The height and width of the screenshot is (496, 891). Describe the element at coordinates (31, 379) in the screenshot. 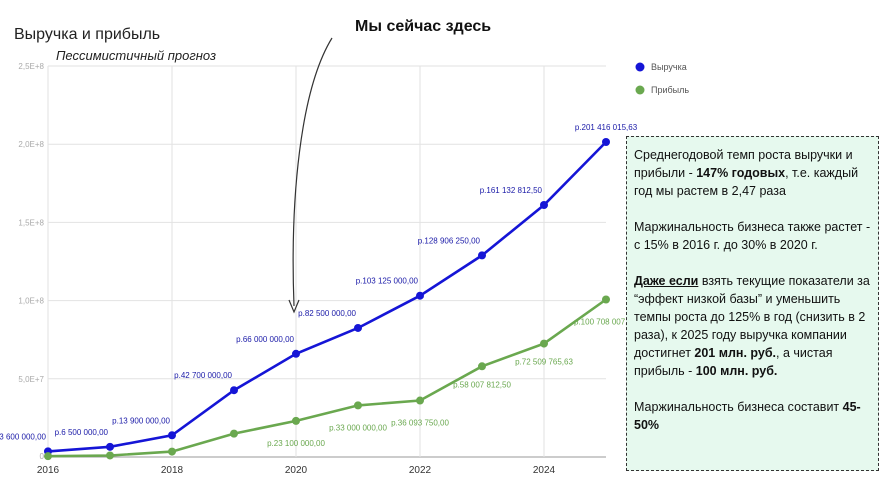

I see `y-tick-label: 5,0E+7` at that location.